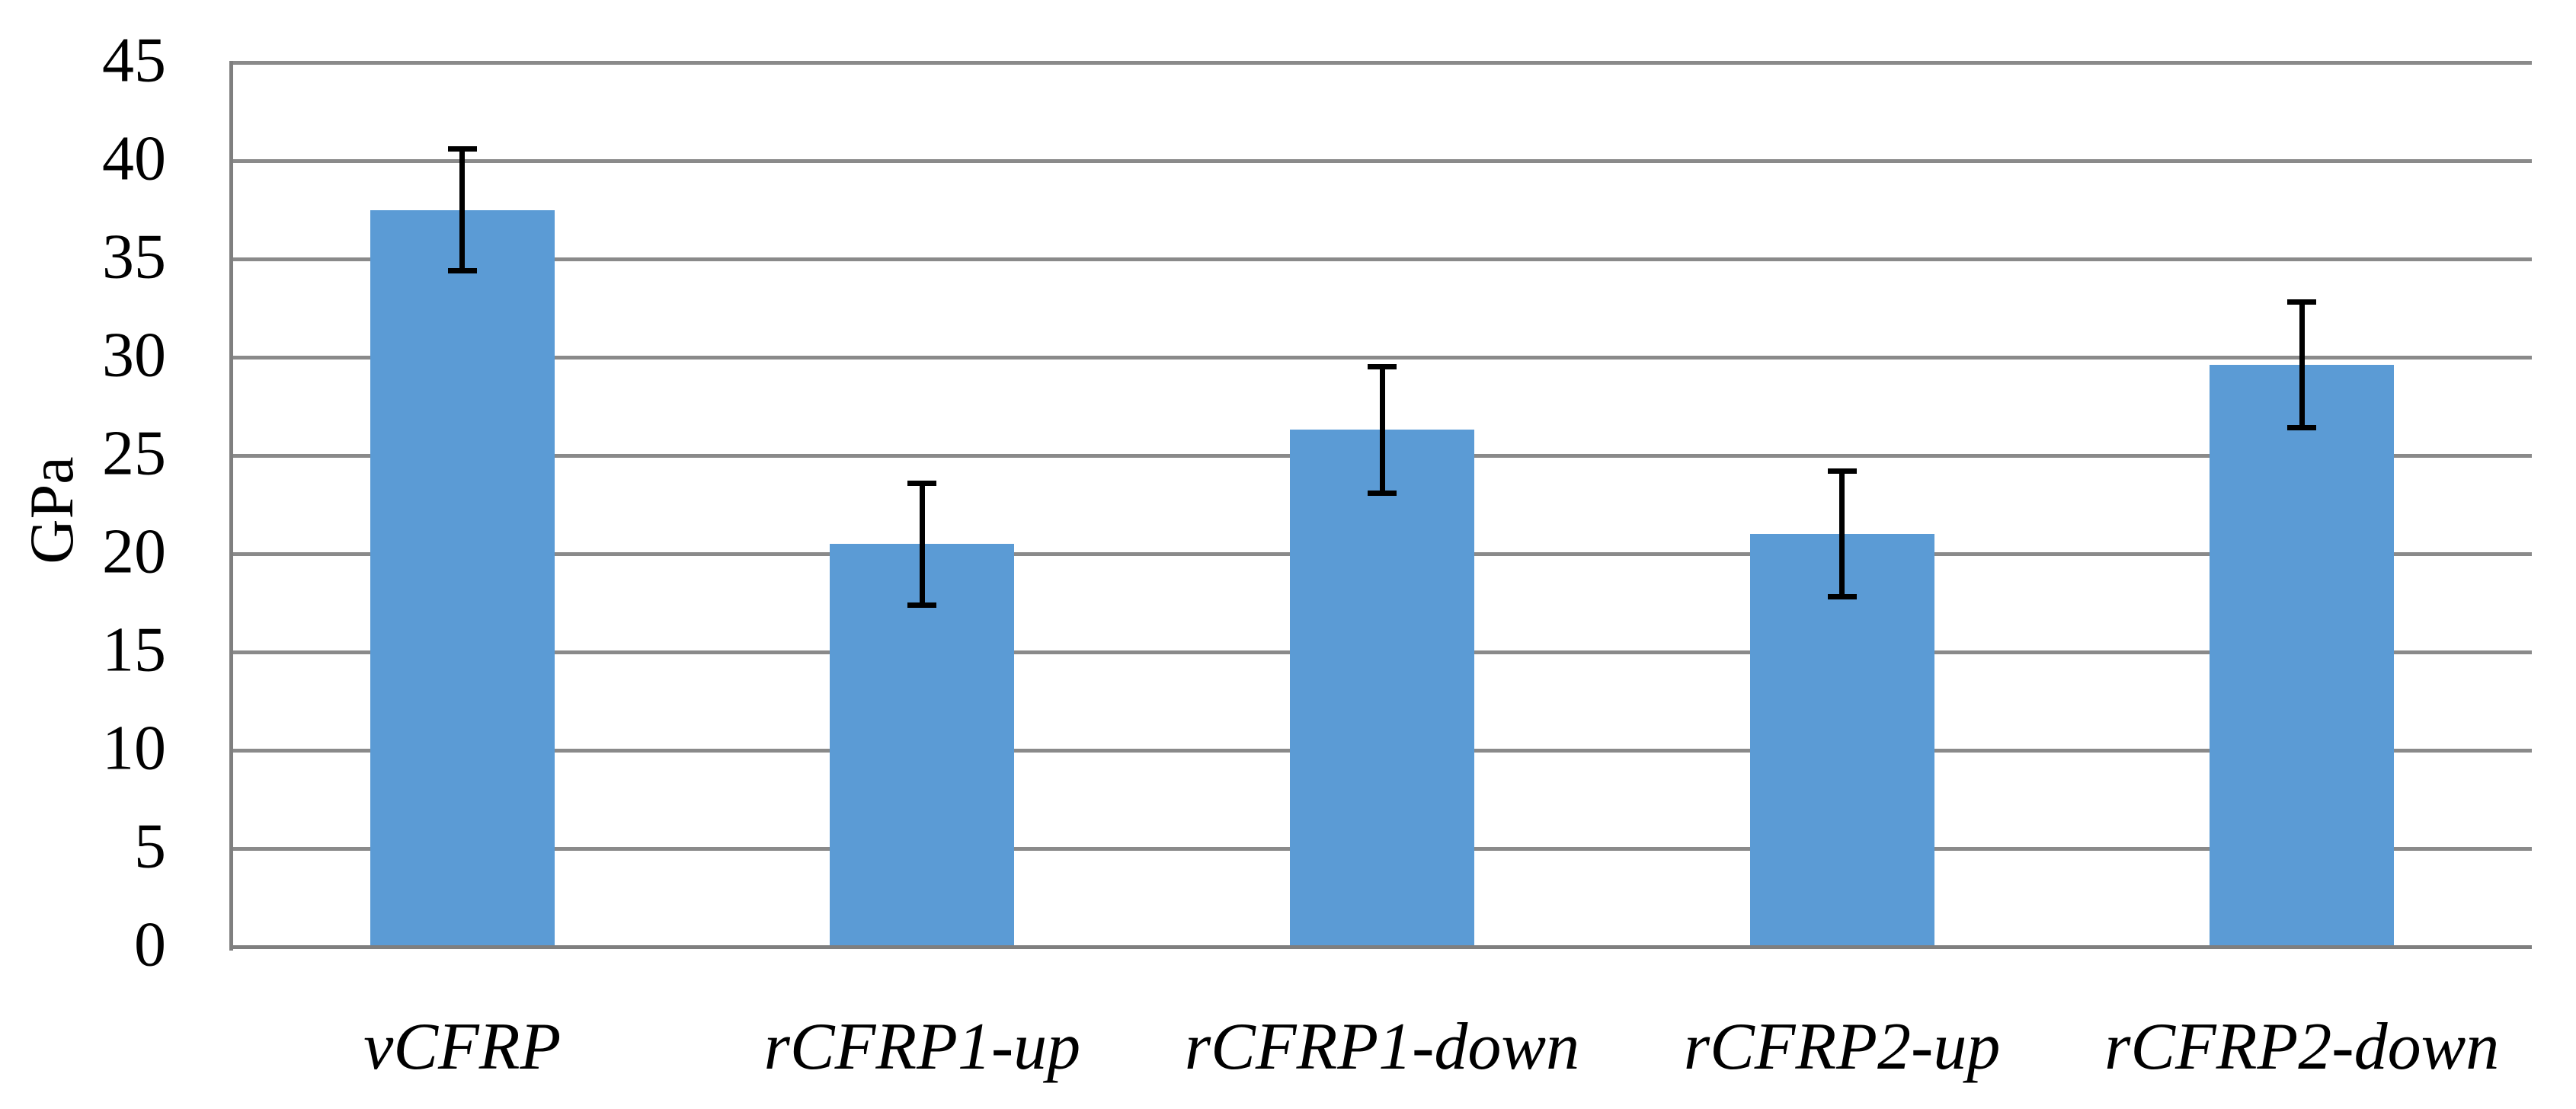  Describe the element at coordinates (1380, 947) in the screenshot. I see `x-axis-line` at that location.